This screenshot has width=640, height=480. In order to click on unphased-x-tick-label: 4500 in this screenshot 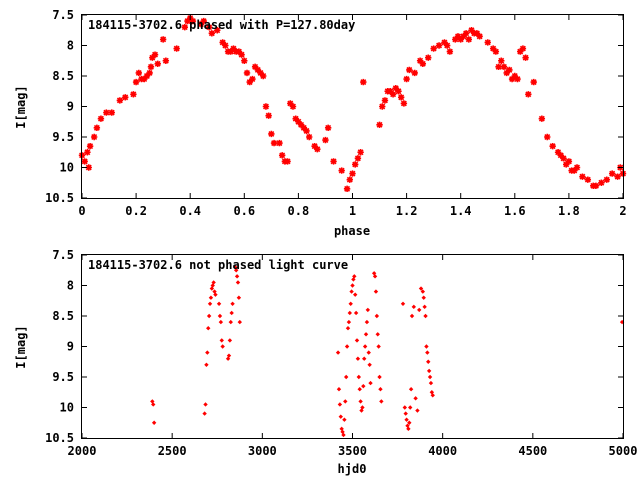, I will do `click(532, 451)`.